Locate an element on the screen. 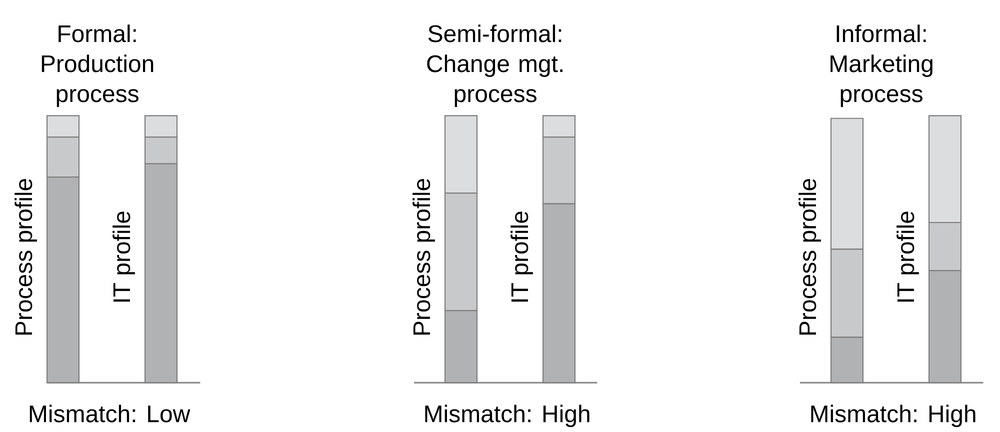  chart-title: Informal: Marketing process is located at coordinates (881, 65).